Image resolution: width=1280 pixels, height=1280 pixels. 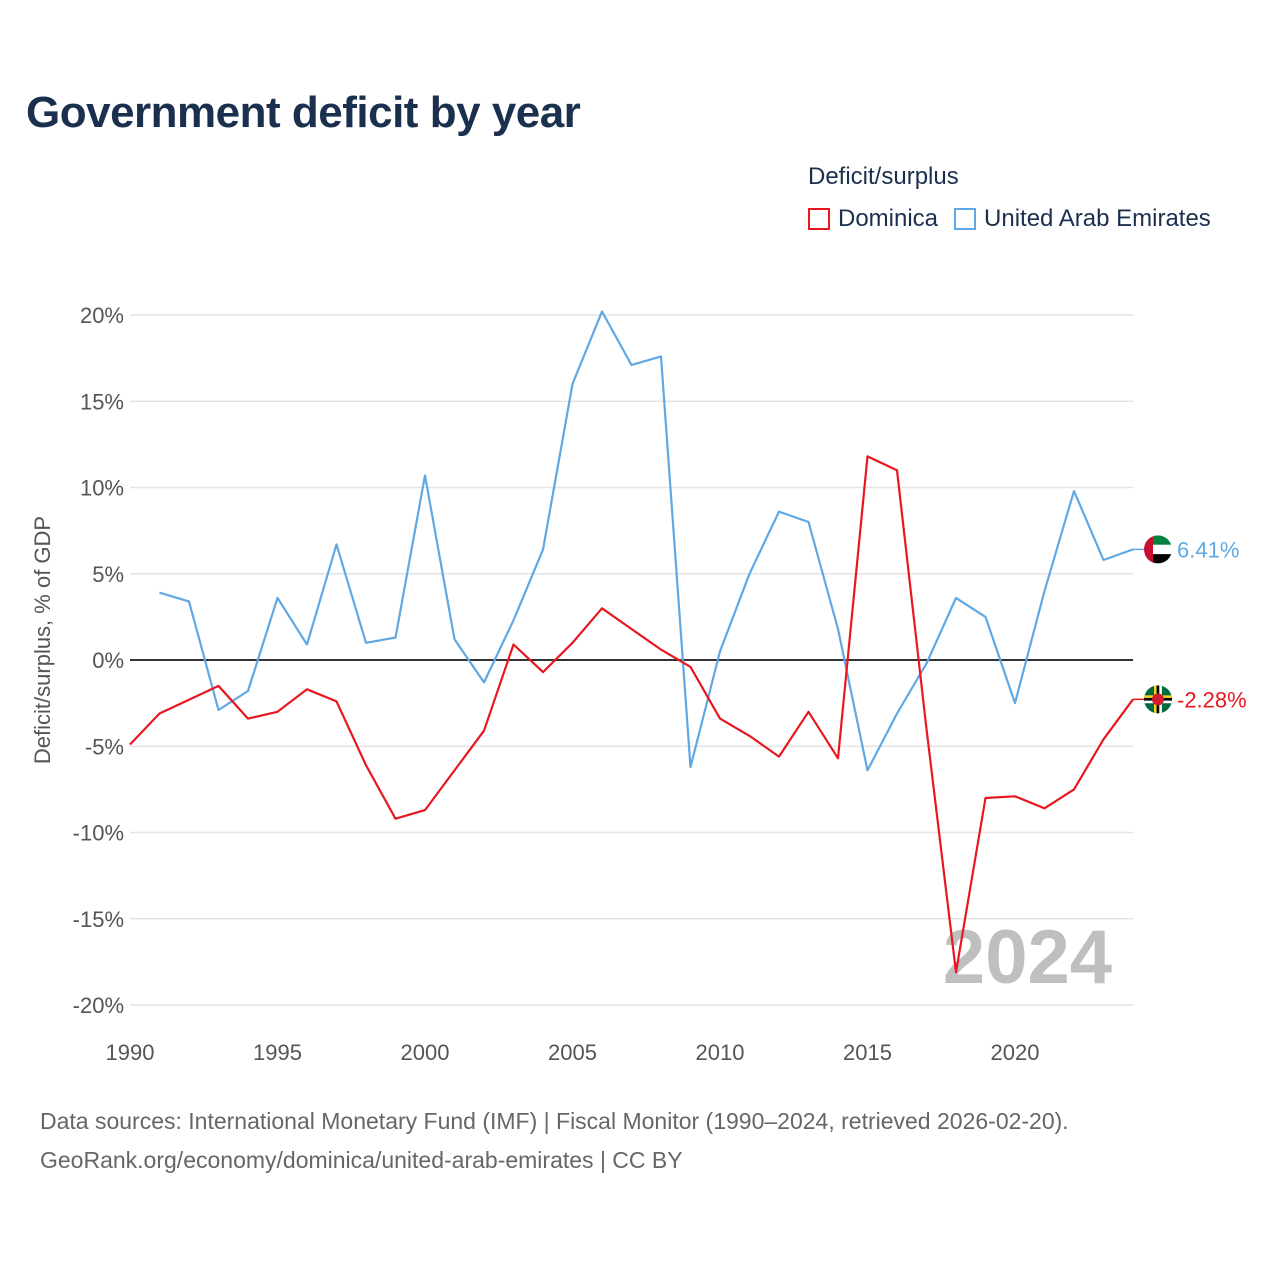 I want to click on x-tick-label: 1995, so click(x=277, y=1052).